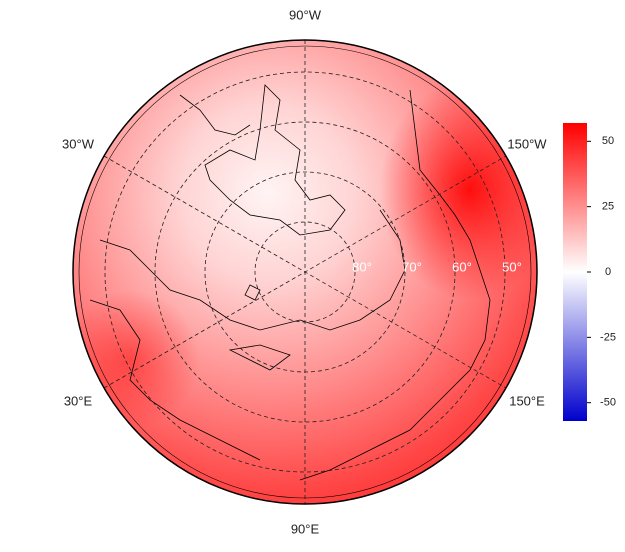 The width and height of the screenshot is (625, 552). What do you see at coordinates (608, 141) in the screenshot?
I see `colorbar-tick-label: 50` at bounding box center [608, 141].